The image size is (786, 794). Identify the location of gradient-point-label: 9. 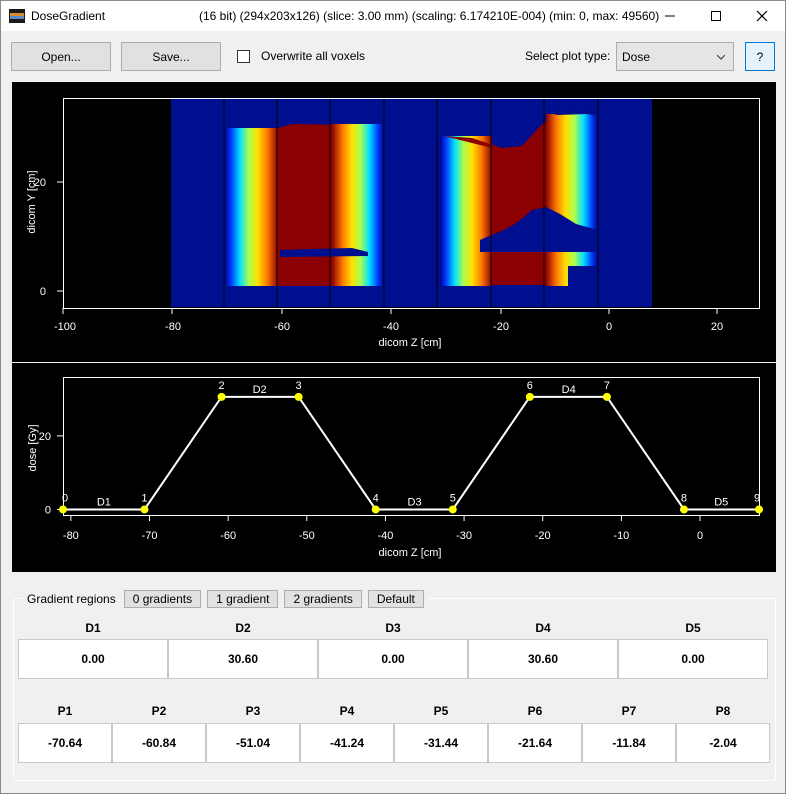
(757, 498).